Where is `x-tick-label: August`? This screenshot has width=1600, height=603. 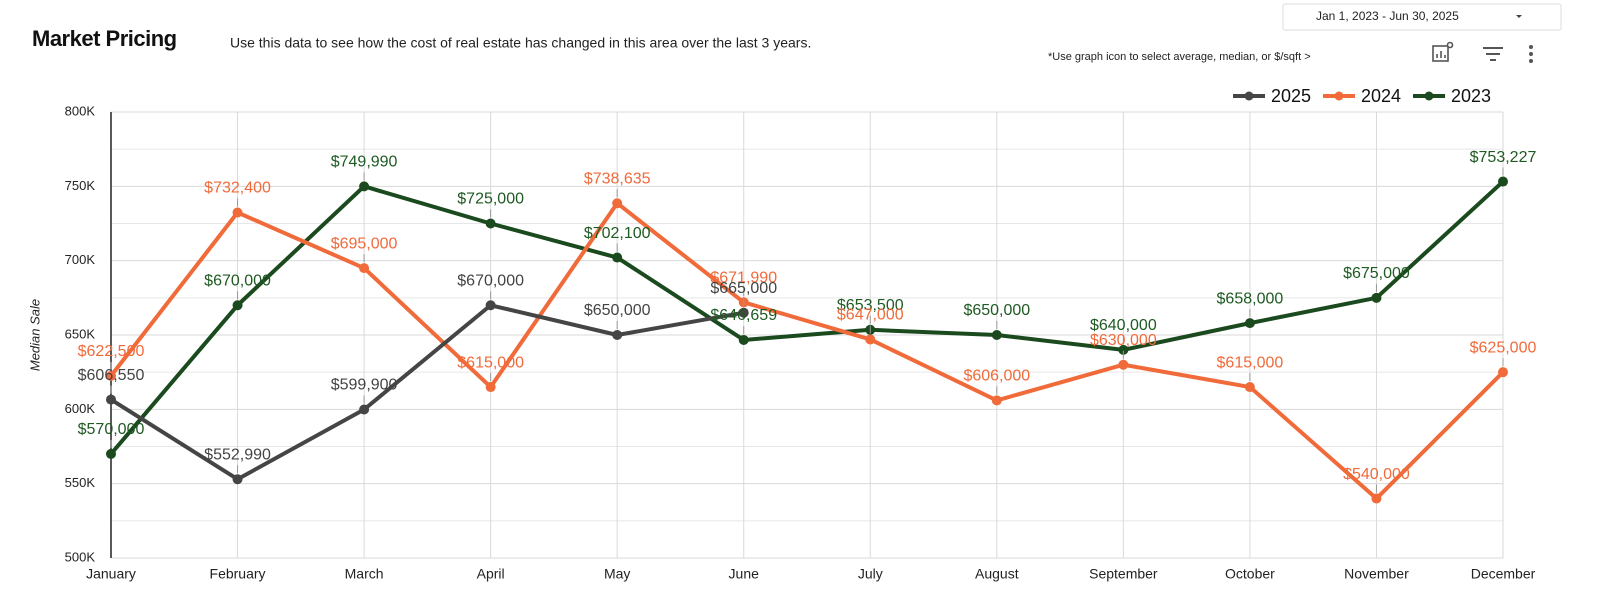 x-tick-label: August is located at coordinates (997, 574).